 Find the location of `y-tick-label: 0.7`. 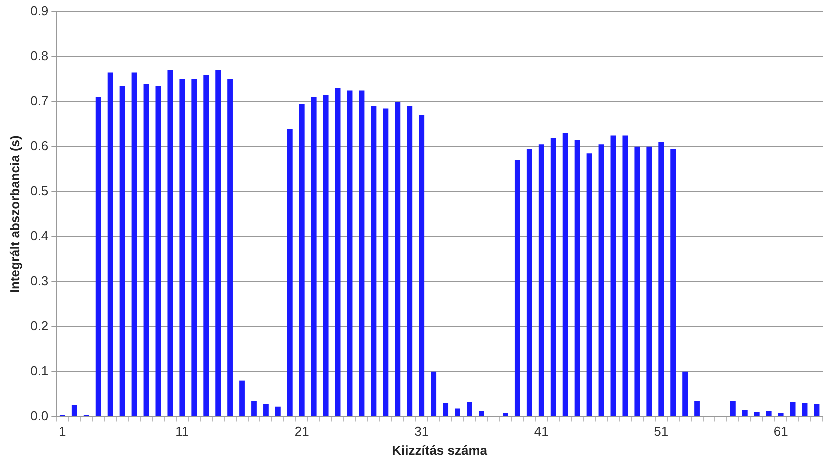

y-tick-label: 0.7 is located at coordinates (39, 101).